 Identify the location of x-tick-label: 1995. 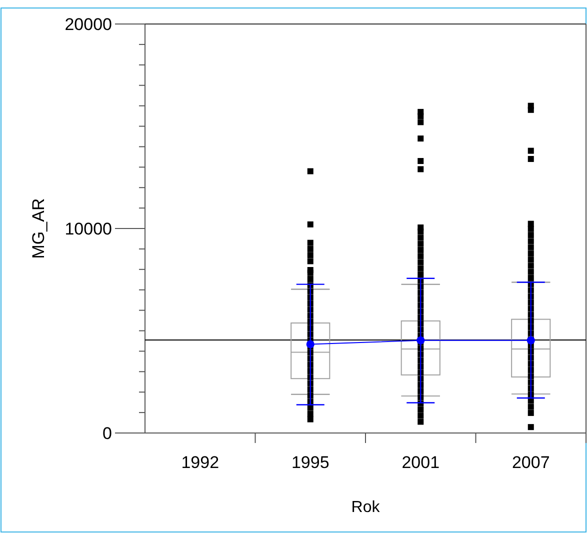
(310, 462).